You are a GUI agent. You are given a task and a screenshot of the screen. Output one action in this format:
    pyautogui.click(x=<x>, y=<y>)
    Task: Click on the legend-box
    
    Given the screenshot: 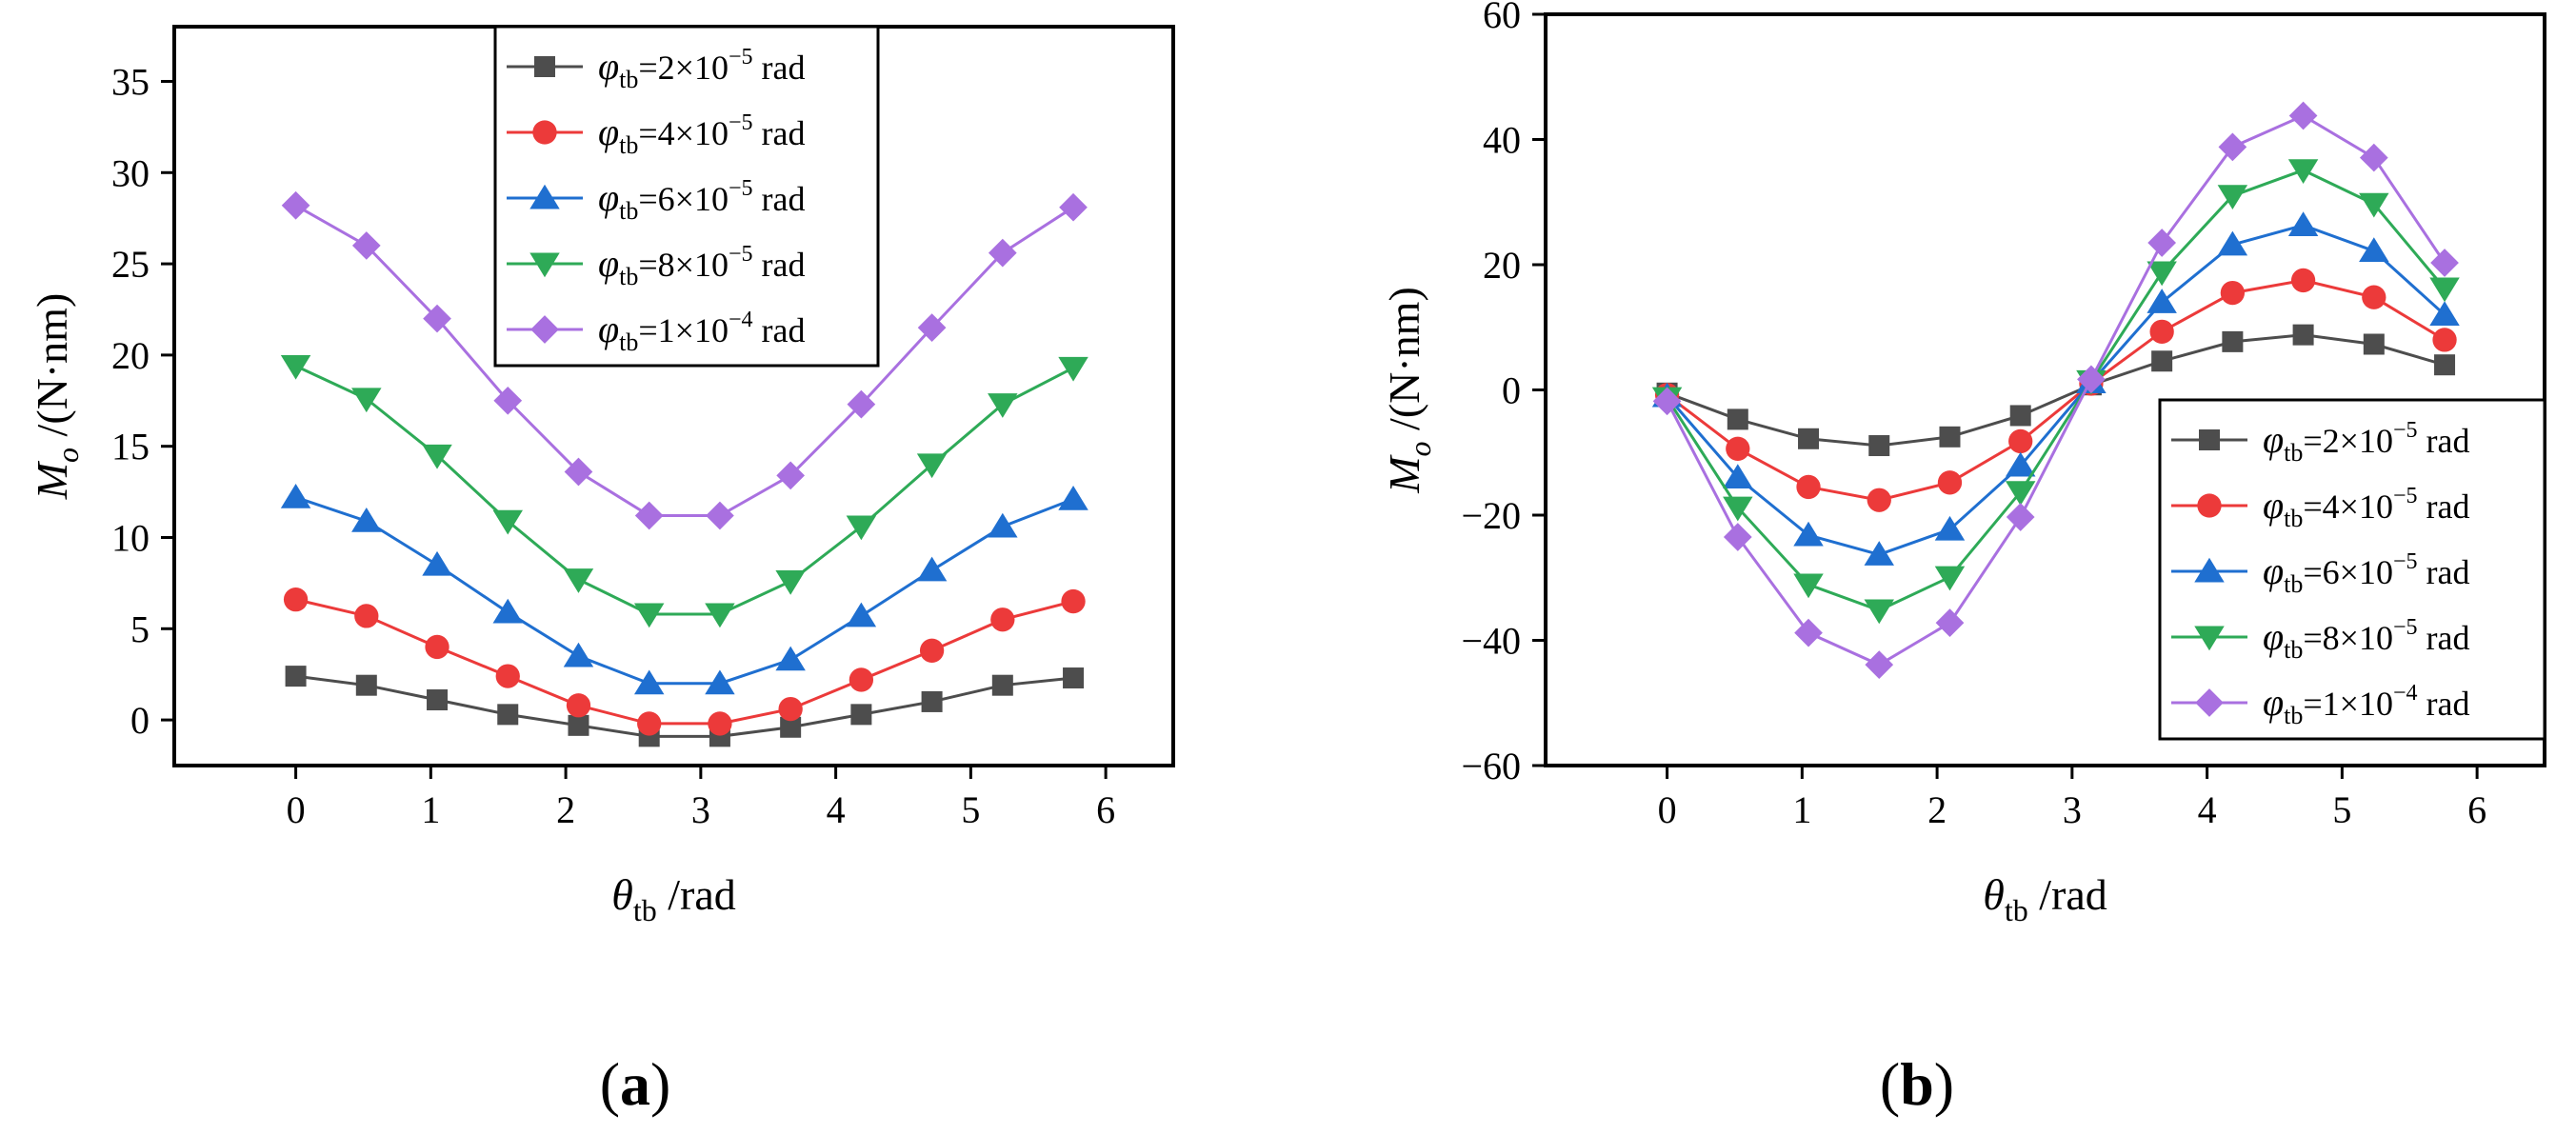 What is the action you would take?
    pyautogui.click(x=686, y=196)
    